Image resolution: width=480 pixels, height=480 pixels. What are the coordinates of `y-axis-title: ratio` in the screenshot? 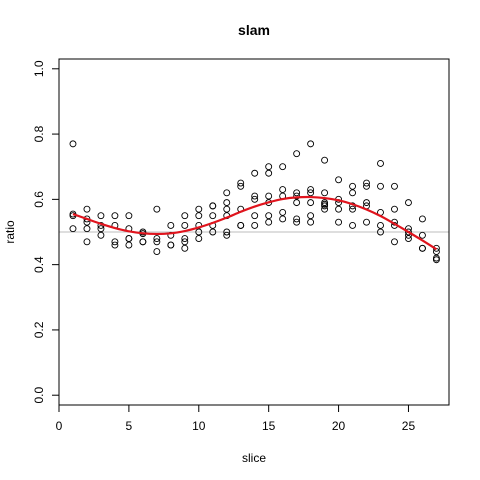 It's located at (10, 232).